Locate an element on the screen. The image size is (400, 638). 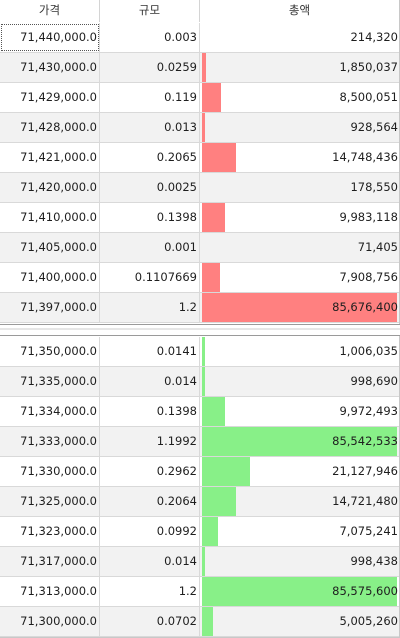
bid-row: 71,323,000.0 0.0992 7,075,241 is located at coordinates (199, 532).